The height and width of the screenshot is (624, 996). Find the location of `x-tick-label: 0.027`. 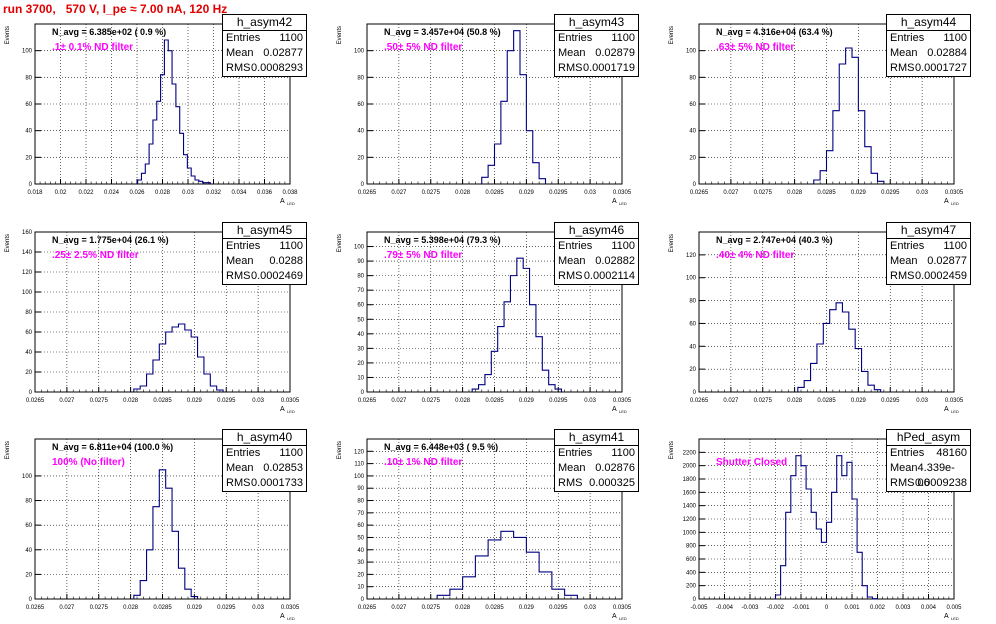

x-tick-label: 0.027 is located at coordinates (67, 608).